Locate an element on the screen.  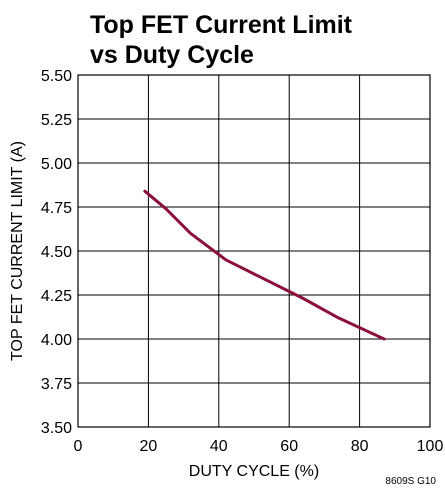
x-axis-label: DUTY CYCLE (%) is located at coordinates (254, 471).